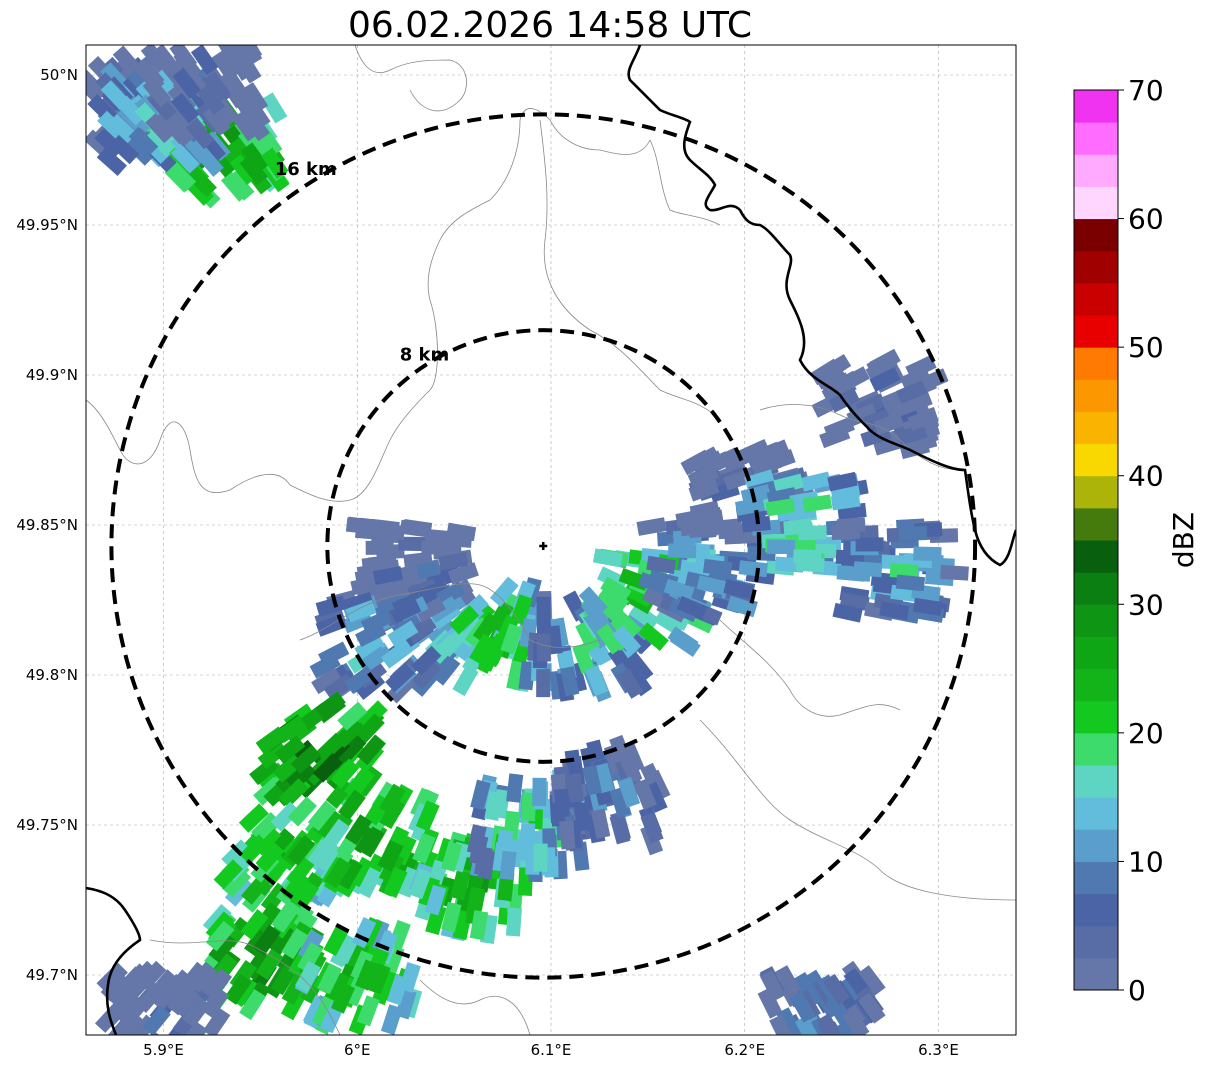  Describe the element at coordinates (52, 675) in the screenshot. I see `y-tick-label: 49.8°N` at that location.